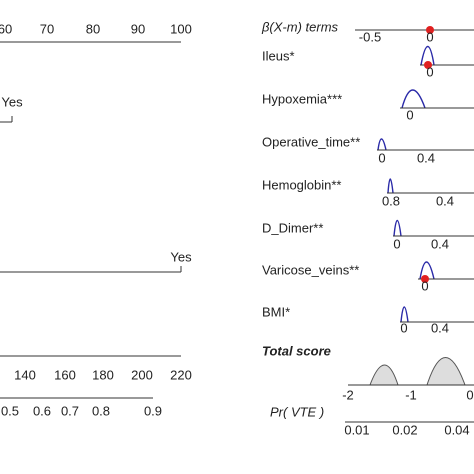 This screenshot has width=474, height=474. What do you see at coordinates (181, 28) in the screenshot?
I see `tick-label: 100` at bounding box center [181, 28].